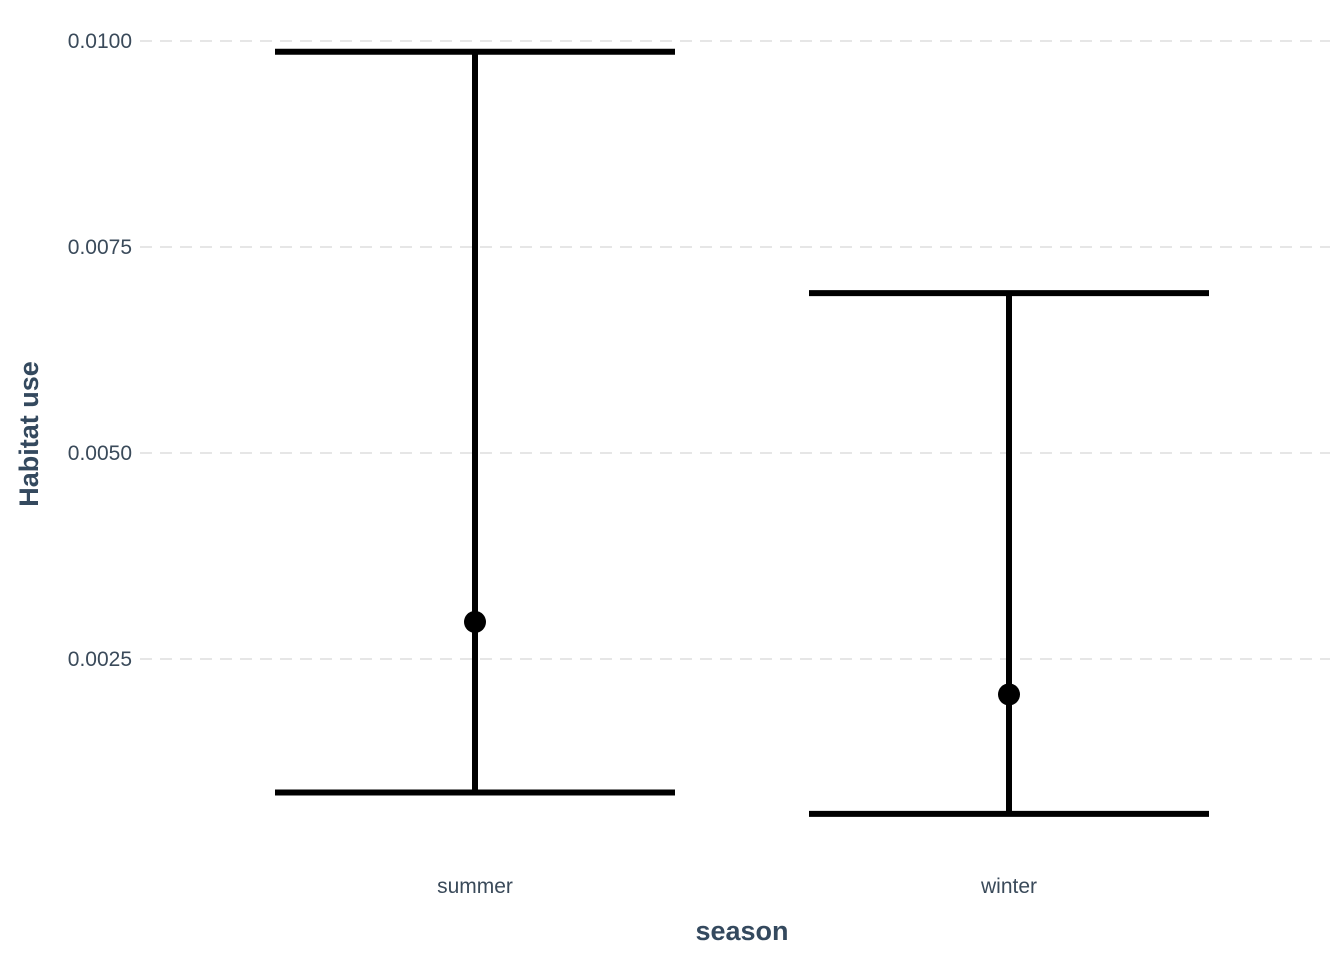 This screenshot has height=960, width=1344. What do you see at coordinates (475, 886) in the screenshot?
I see `x-tick-label: summer` at bounding box center [475, 886].